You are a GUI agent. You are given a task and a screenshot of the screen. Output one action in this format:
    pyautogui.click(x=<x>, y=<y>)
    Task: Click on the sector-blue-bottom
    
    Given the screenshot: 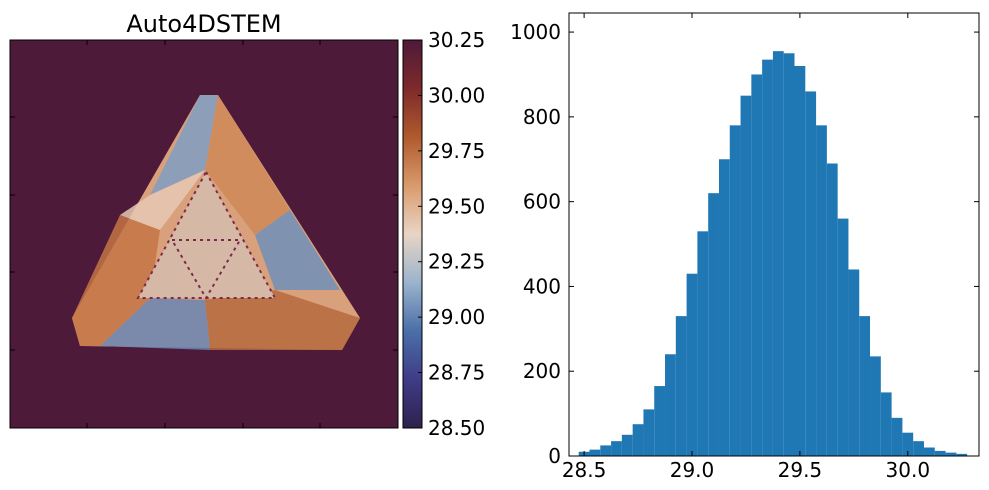 What is the action you would take?
    pyautogui.click(x=155, y=324)
    